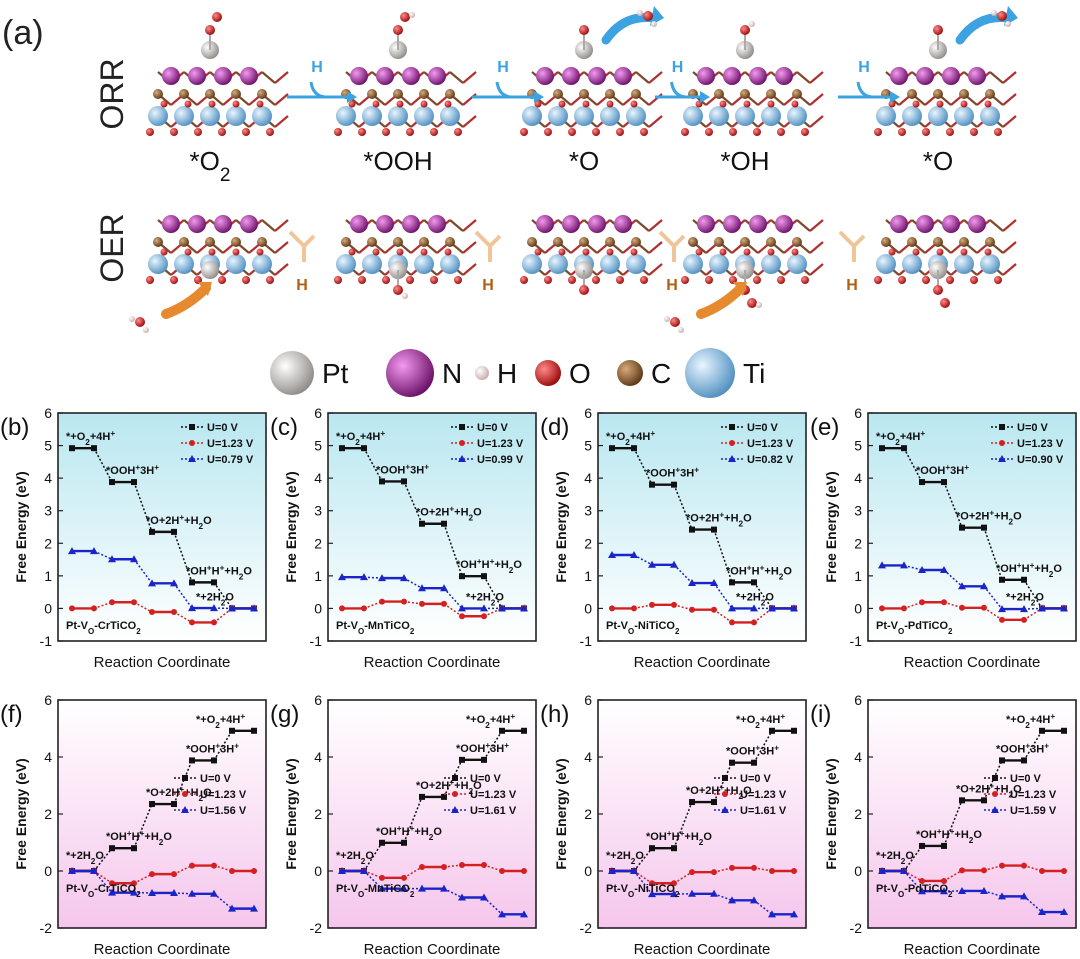 The height and width of the screenshot is (959, 1080). Describe the element at coordinates (1030, 720) in the screenshot. I see `step-annotation: *+O2+4H+` at that location.